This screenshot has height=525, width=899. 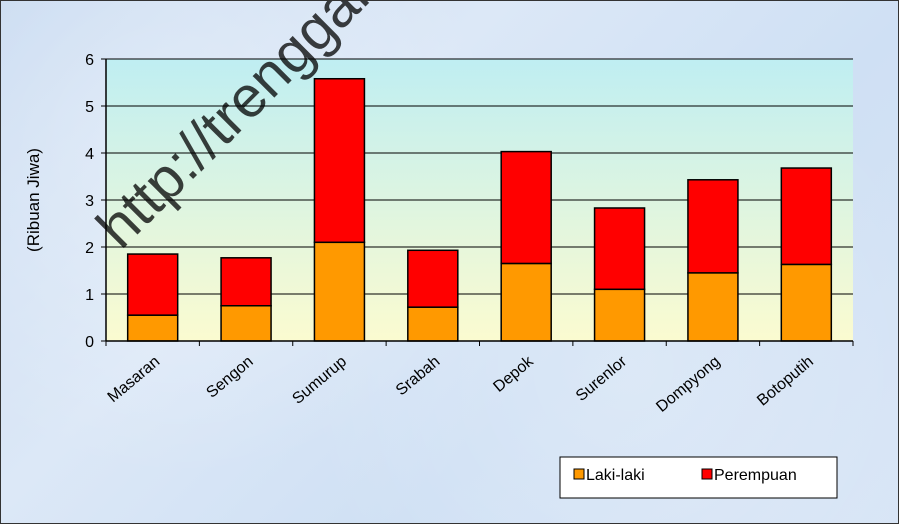 I want to click on legend-box, so click(x=698, y=477).